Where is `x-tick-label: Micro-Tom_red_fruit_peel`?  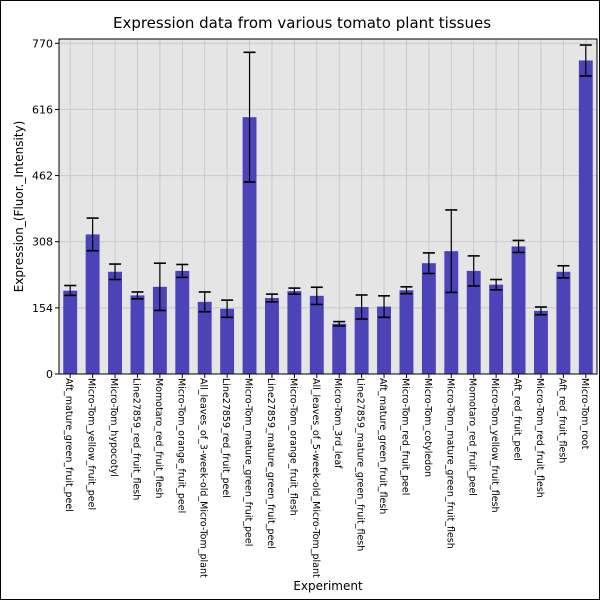 x-tick-label: Micro-Tom_red_fruit_peel is located at coordinates (404, 436).